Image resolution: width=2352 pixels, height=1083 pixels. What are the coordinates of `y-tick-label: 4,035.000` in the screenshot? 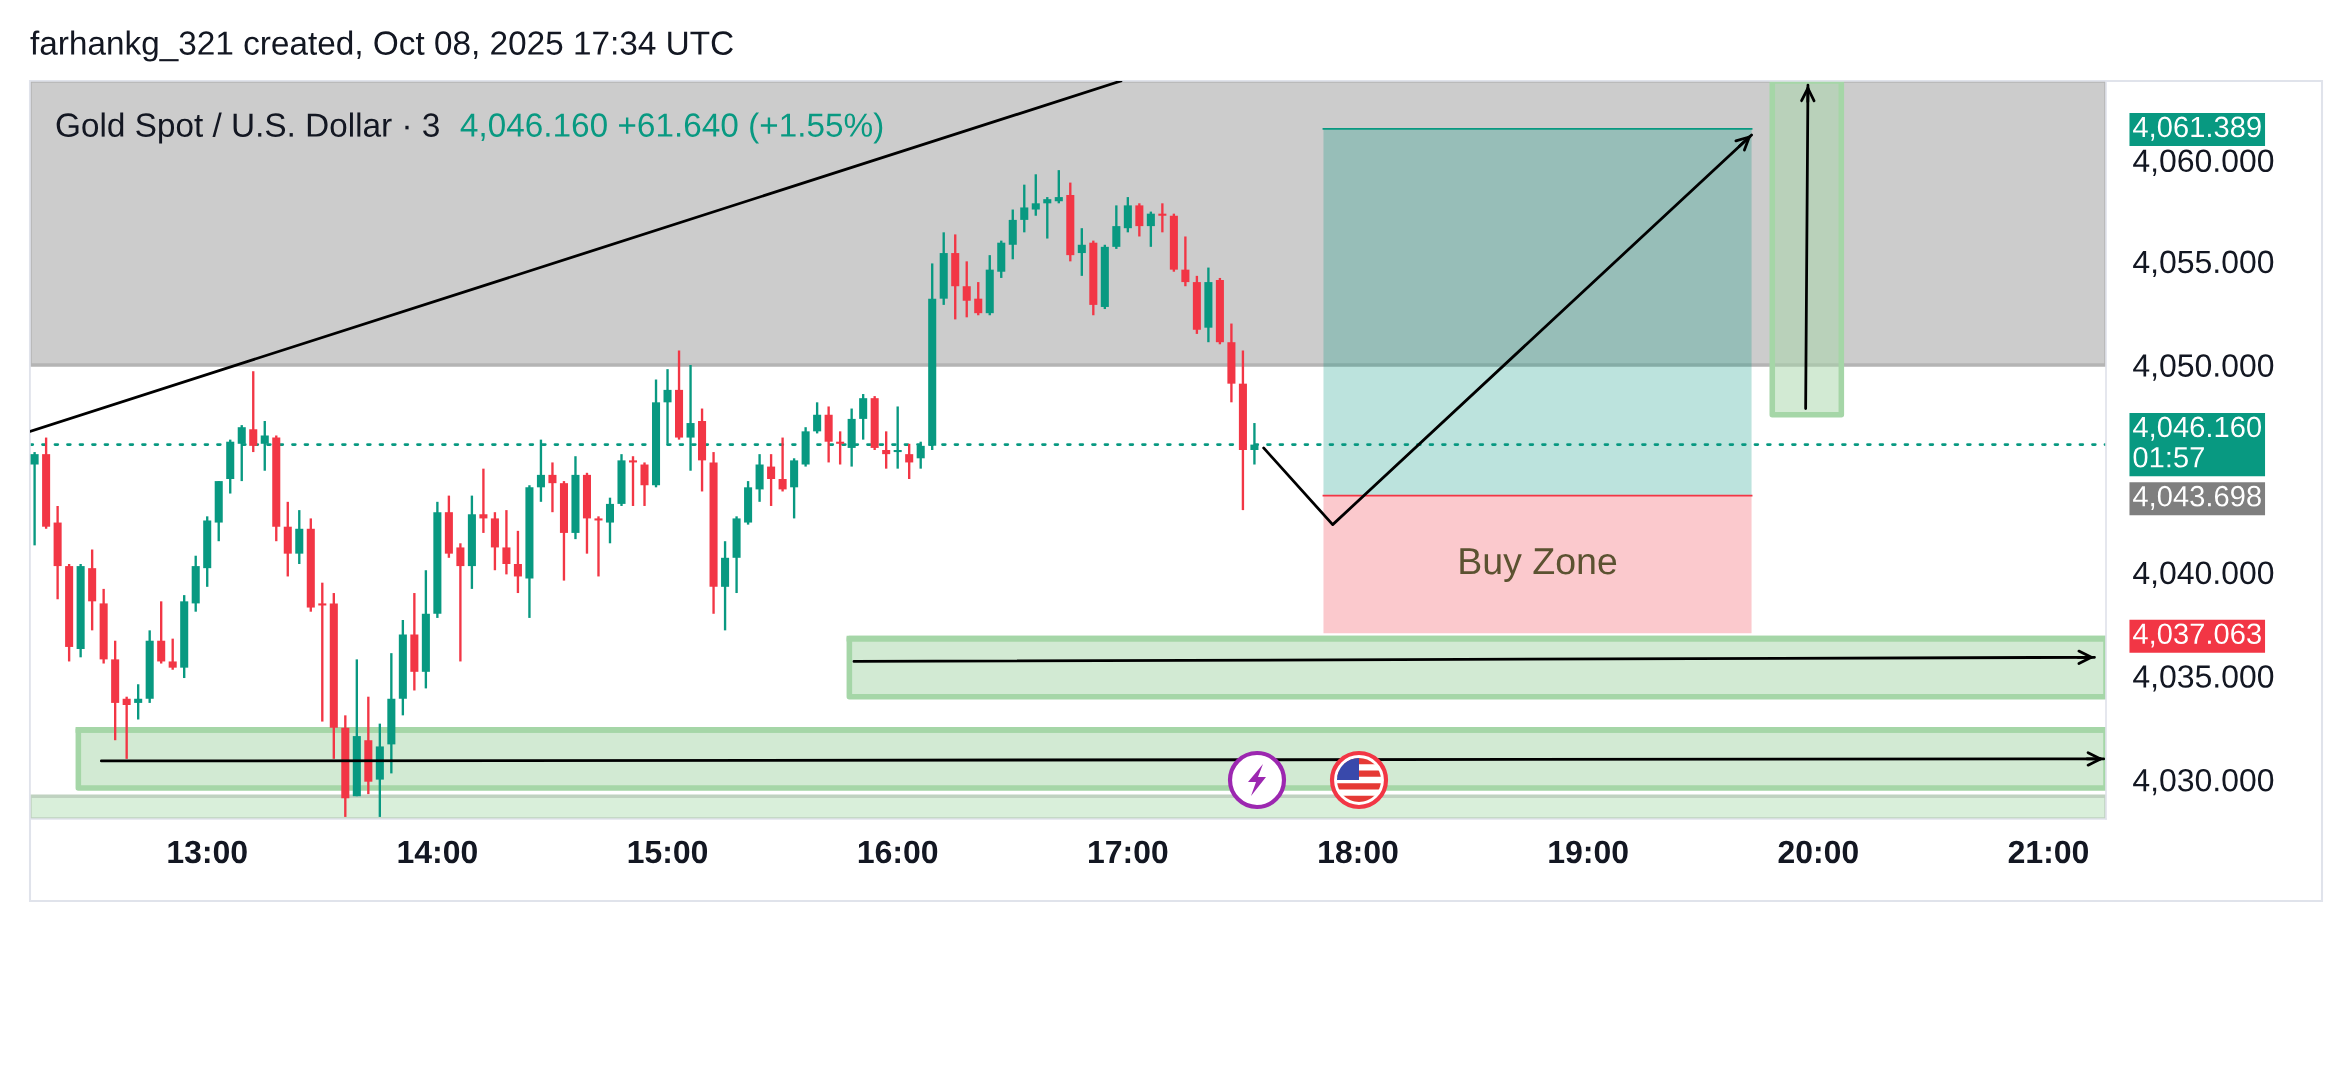 It's located at (2203, 678).